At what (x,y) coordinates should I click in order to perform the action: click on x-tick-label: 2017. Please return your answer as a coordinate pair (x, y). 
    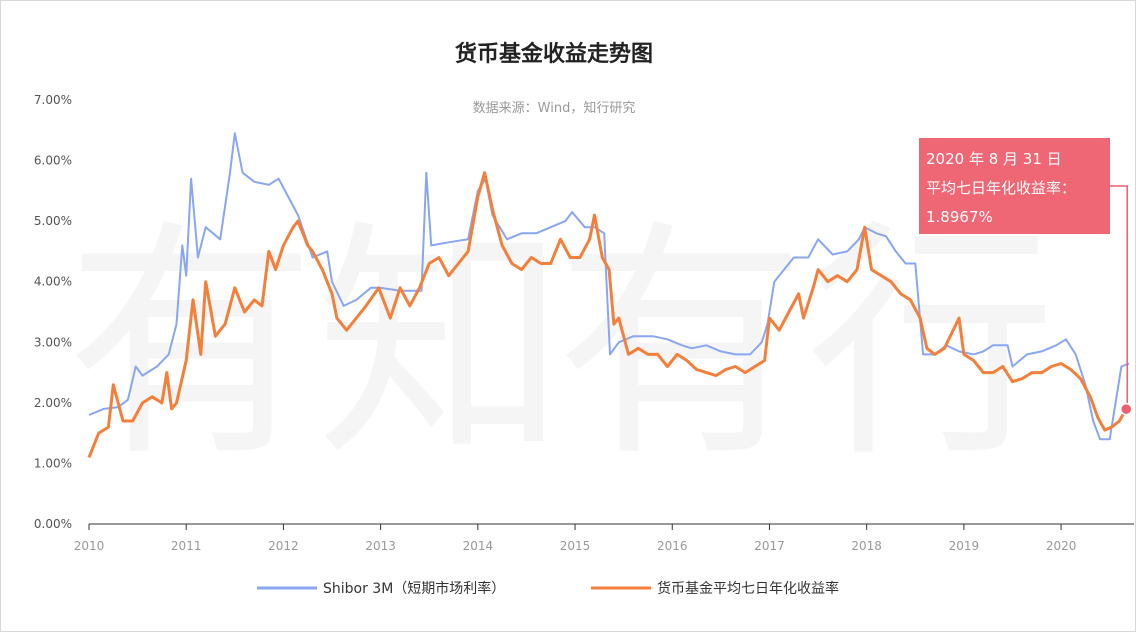
    Looking at the image, I should click on (769, 546).